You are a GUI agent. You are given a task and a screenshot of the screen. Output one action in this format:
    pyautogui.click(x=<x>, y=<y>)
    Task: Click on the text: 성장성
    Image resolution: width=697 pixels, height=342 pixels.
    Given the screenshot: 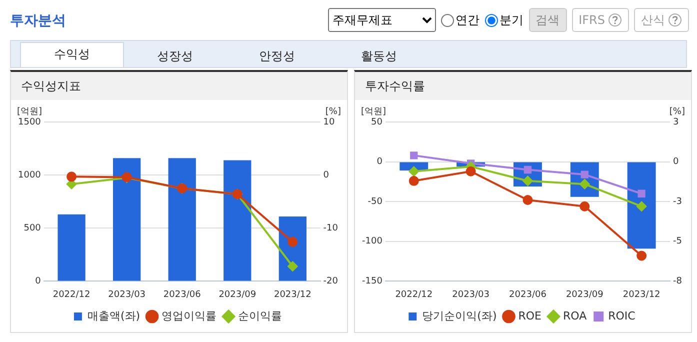 What is the action you would take?
    pyautogui.click(x=175, y=56)
    